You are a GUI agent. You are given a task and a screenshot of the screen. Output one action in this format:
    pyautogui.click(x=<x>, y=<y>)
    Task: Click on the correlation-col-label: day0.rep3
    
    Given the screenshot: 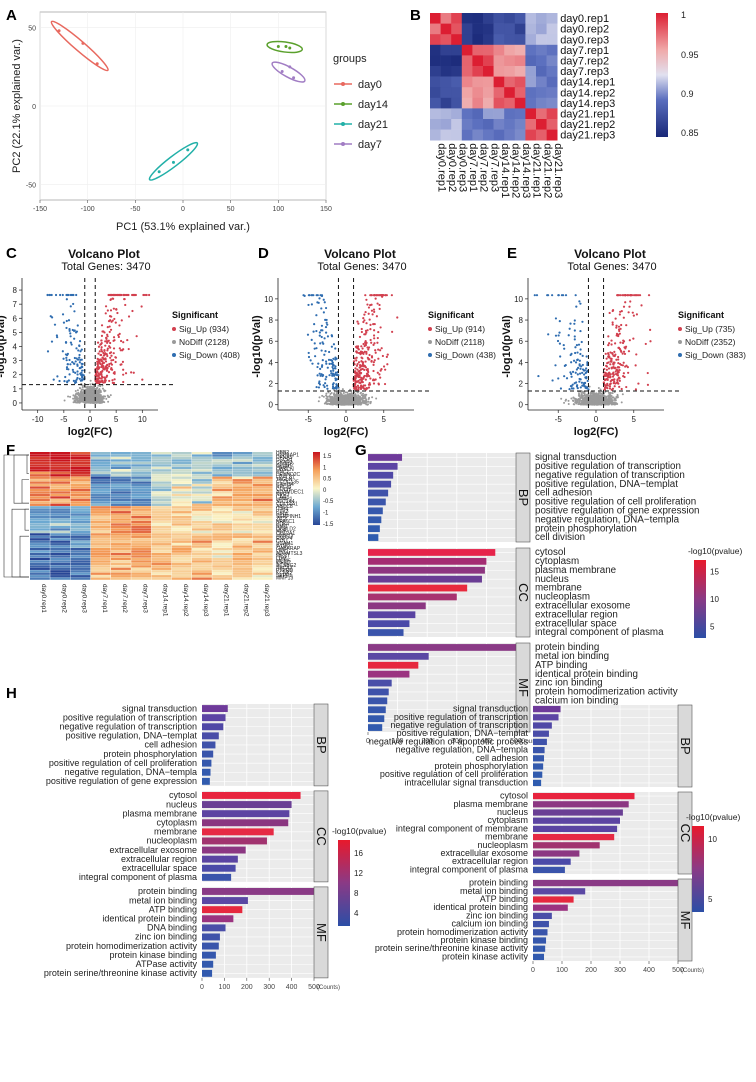 What is the action you would take?
    pyautogui.click(x=463, y=167)
    